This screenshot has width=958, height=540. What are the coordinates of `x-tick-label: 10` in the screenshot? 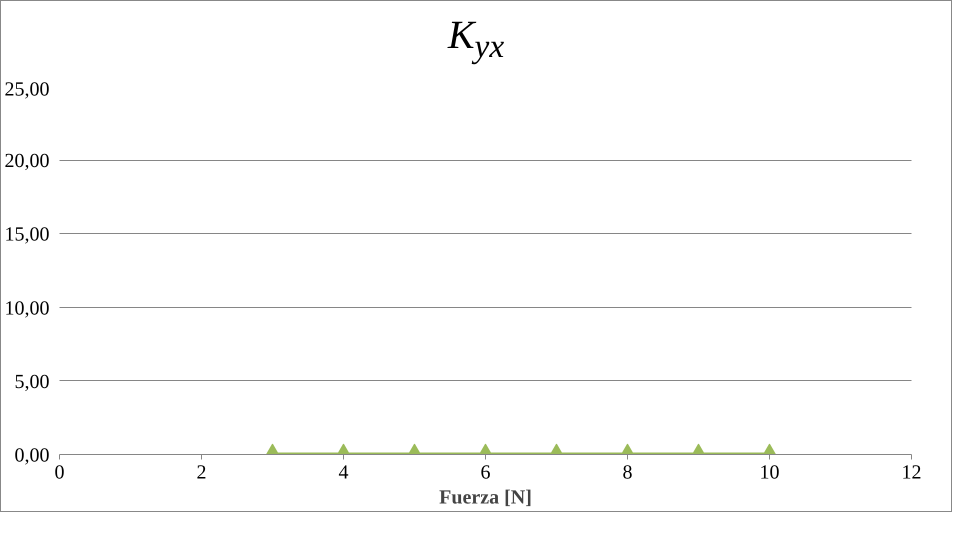 It's located at (770, 473).